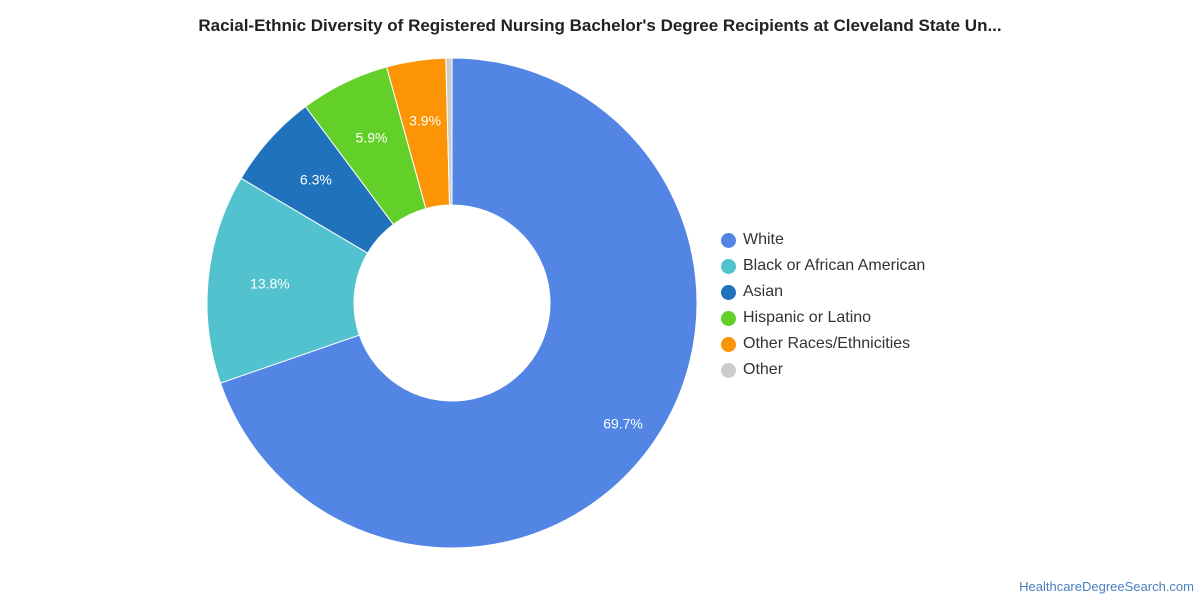 The width and height of the screenshot is (1200, 600). Describe the element at coordinates (316, 179) in the screenshot. I see `data-label: 6.3%` at that location.